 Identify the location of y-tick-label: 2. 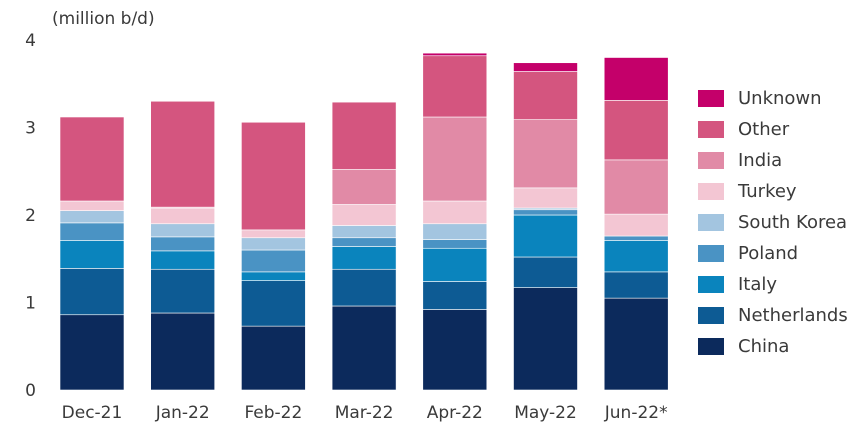
(30, 216).